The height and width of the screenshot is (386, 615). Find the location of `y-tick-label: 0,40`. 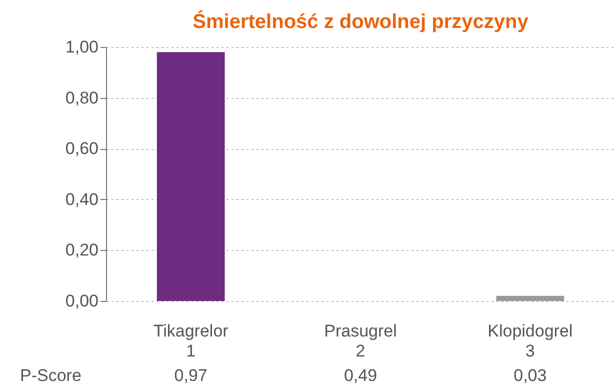

y-tick-label: 0,40 is located at coordinates (81, 199).